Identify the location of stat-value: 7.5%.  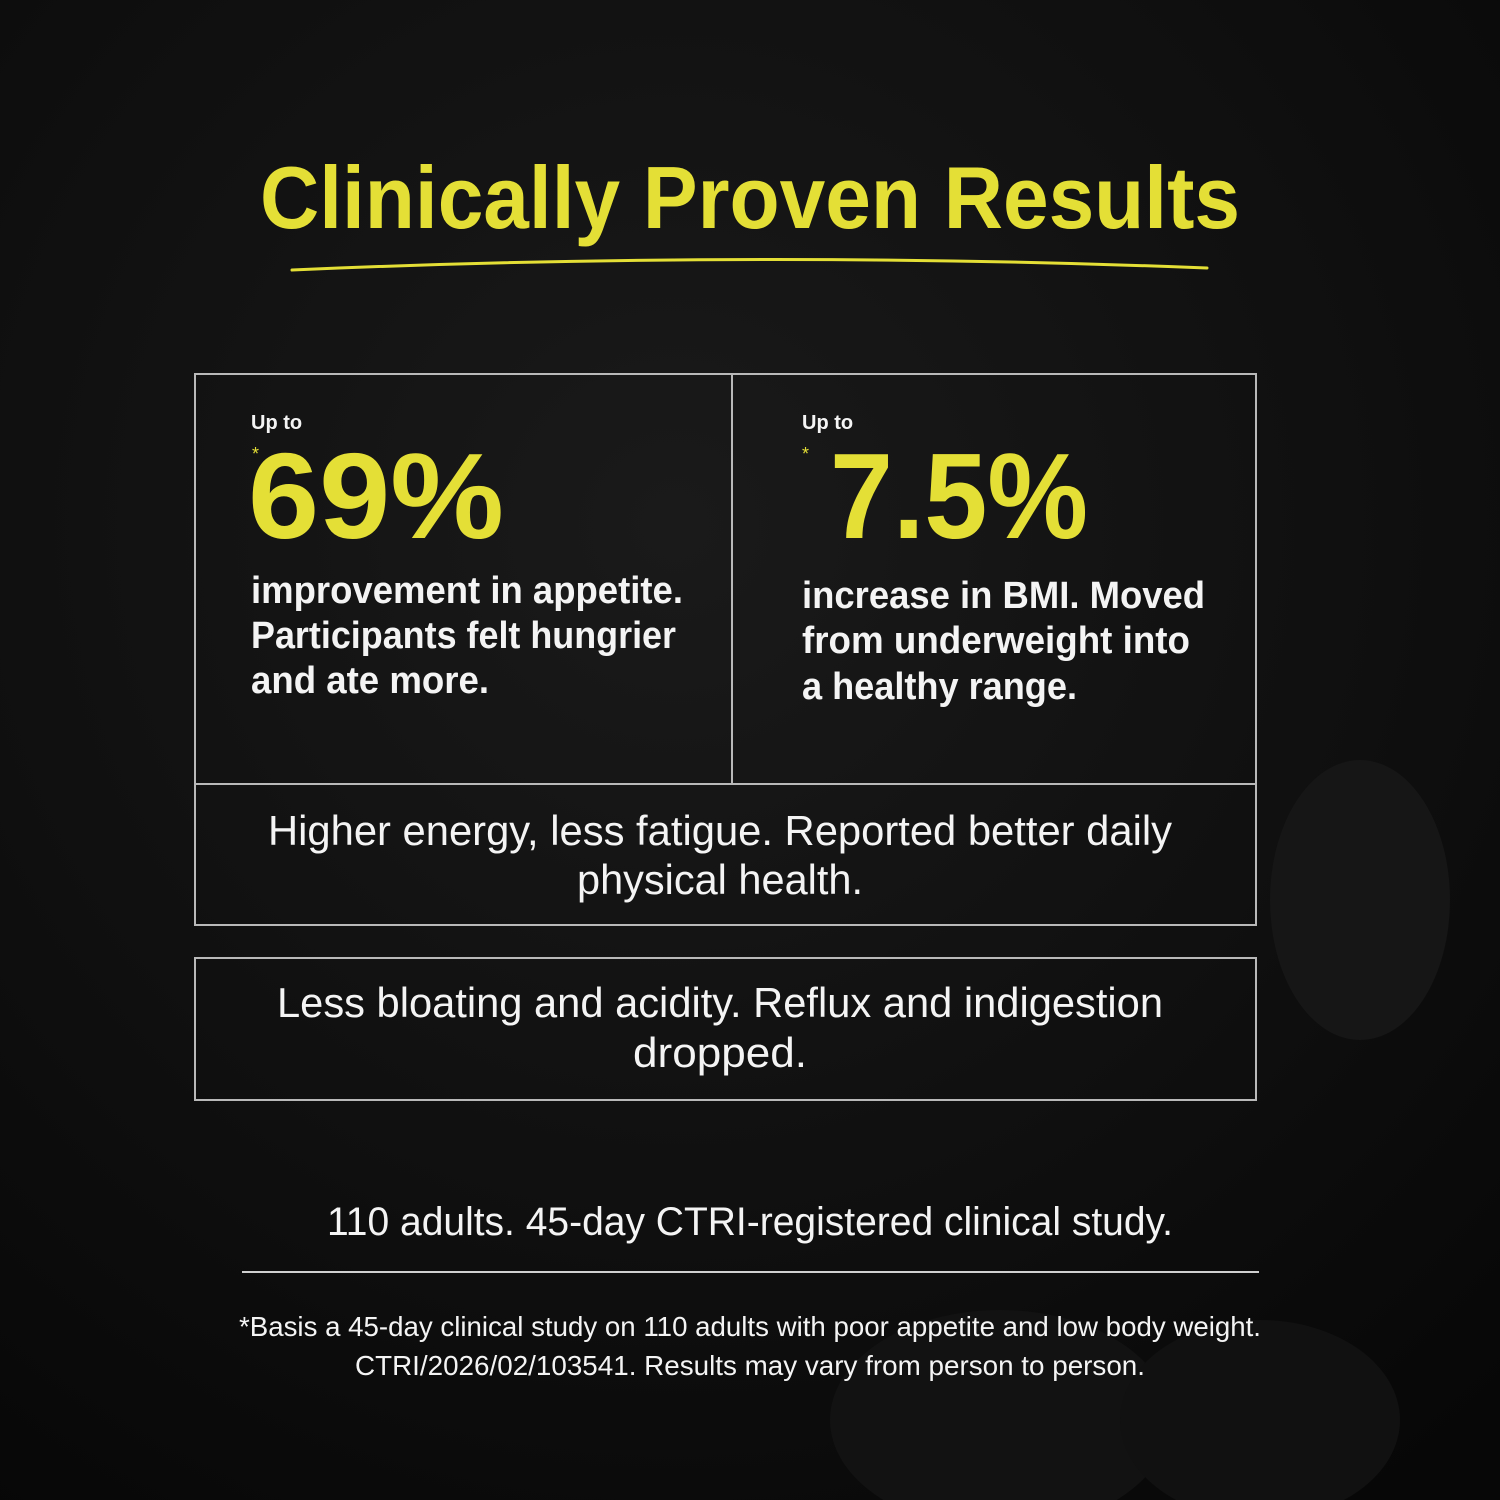
(959, 496).